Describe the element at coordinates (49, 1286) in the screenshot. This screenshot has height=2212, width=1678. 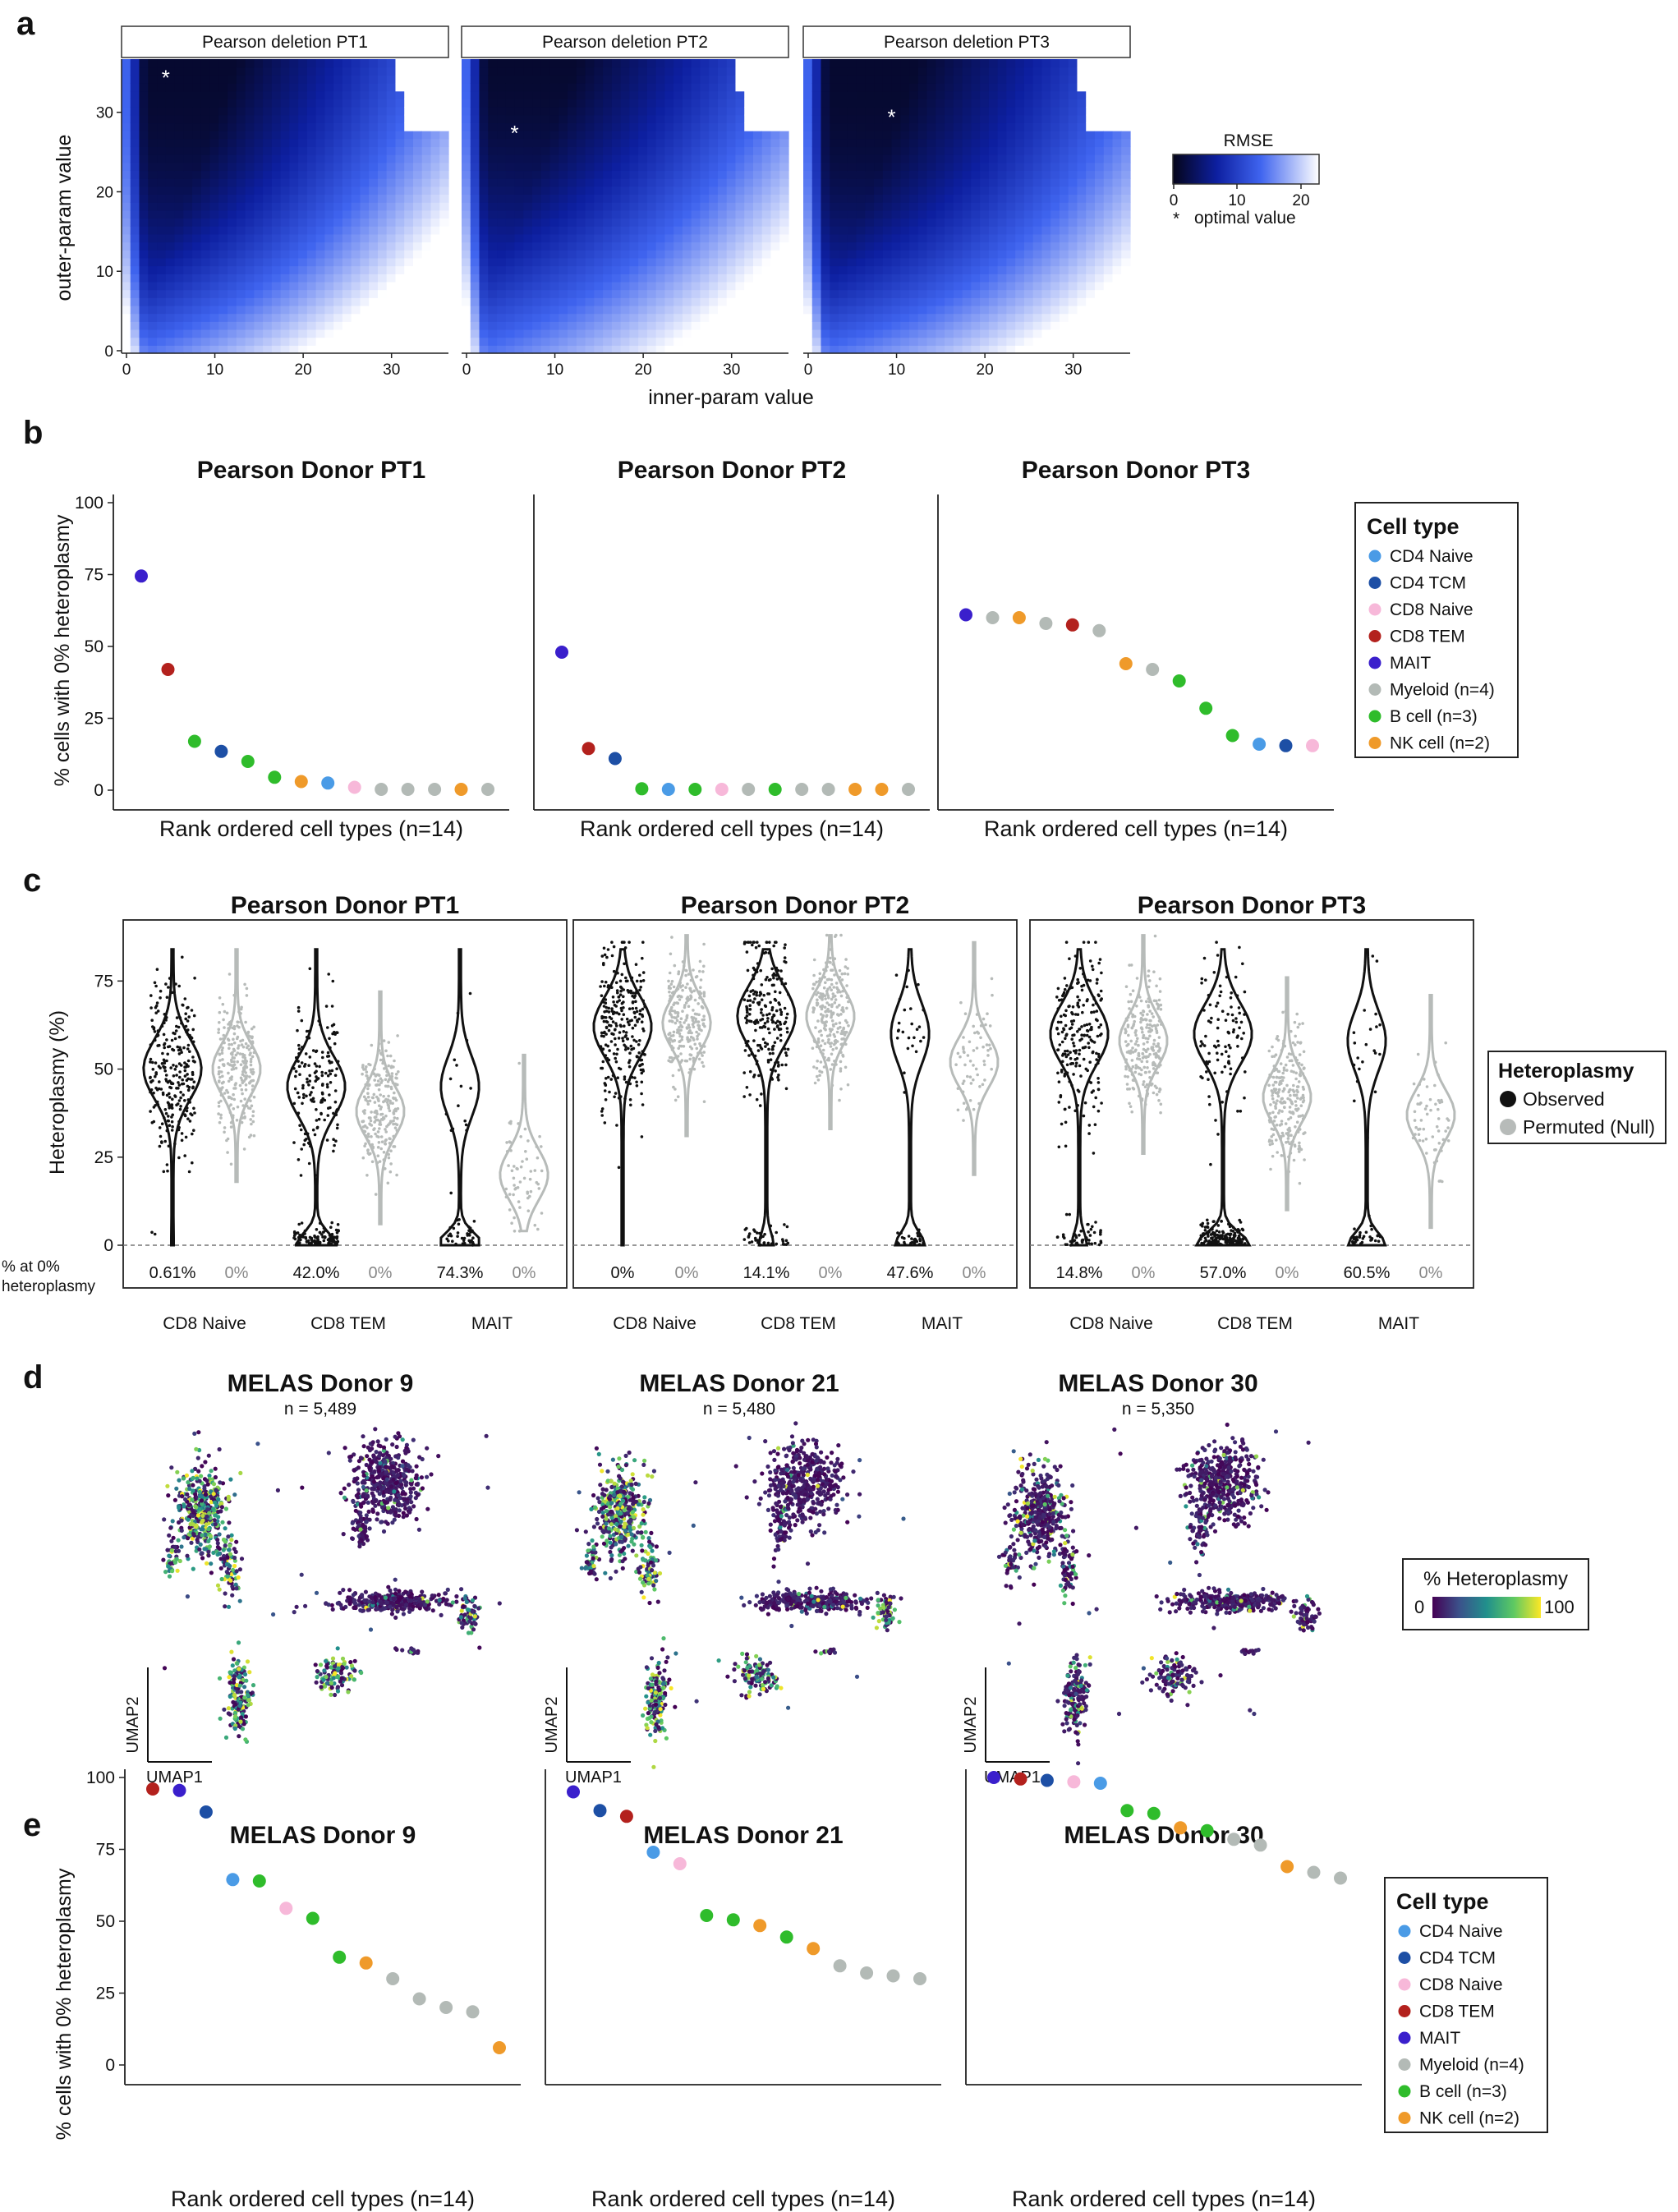
I see `pct-row-label-line2: heteroplasmy` at that location.